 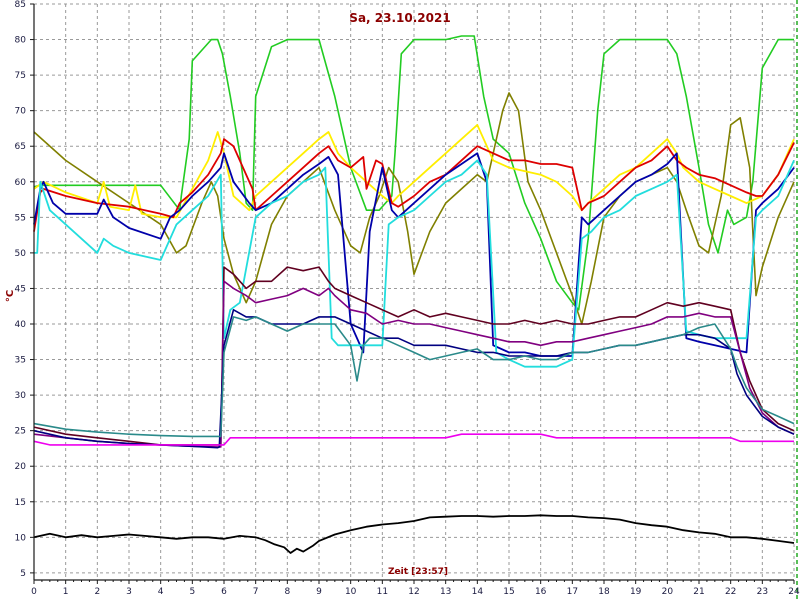 I want to click on y-tick-label: 25, so click(x=20, y=432).